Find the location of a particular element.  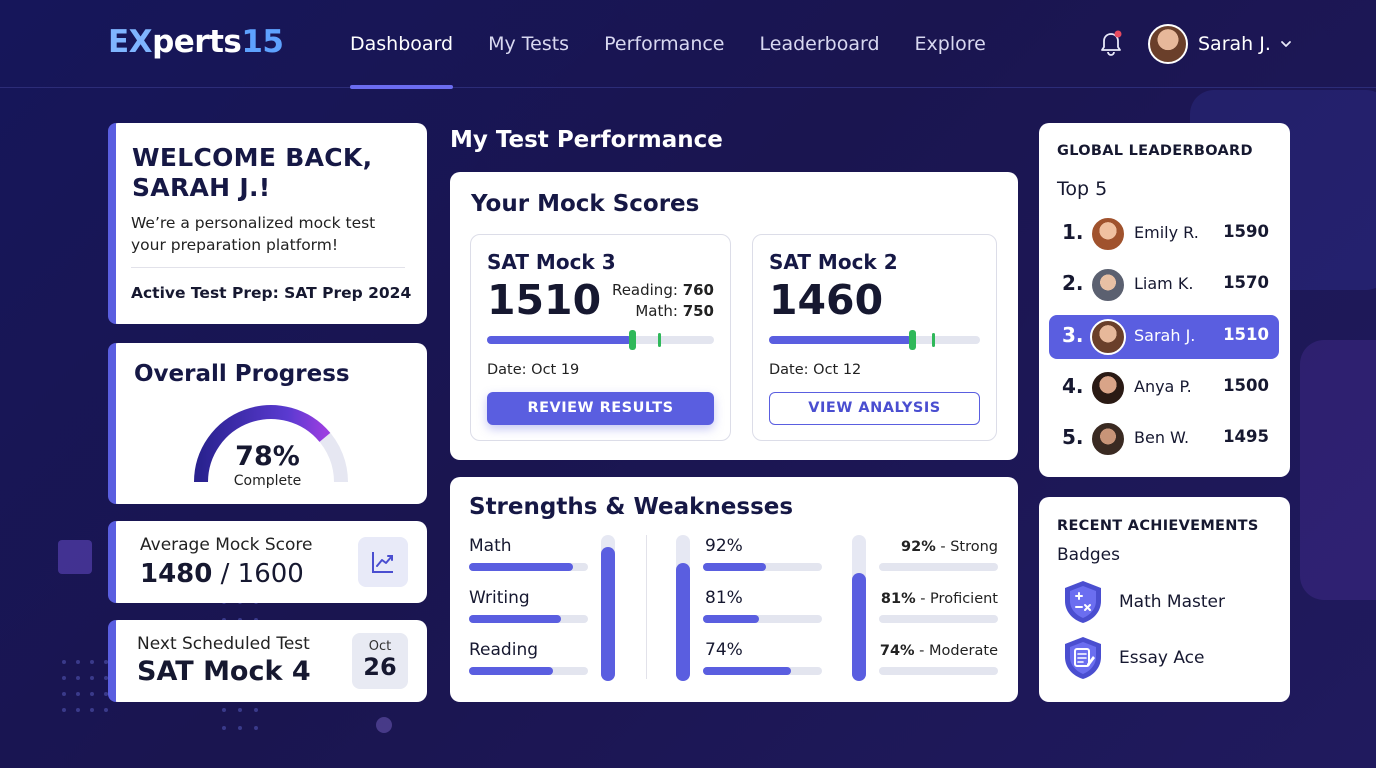

rank: 3. is located at coordinates (1073, 335).